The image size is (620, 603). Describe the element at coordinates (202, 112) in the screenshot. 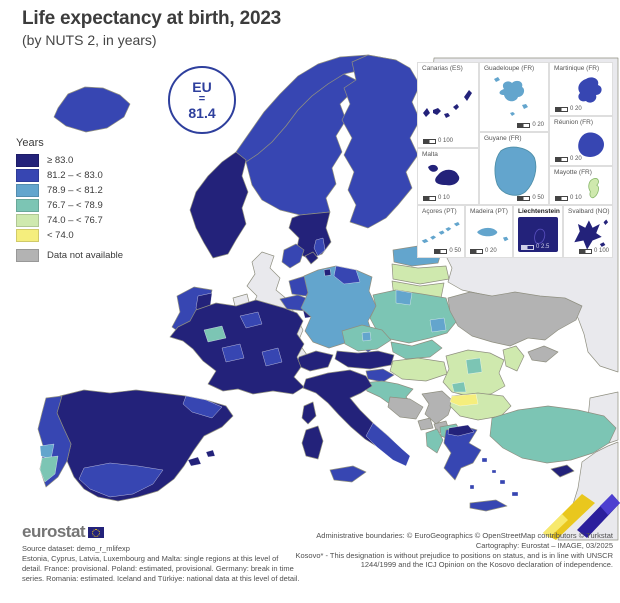

I see `eu-badge-value: 81.4` at that location.